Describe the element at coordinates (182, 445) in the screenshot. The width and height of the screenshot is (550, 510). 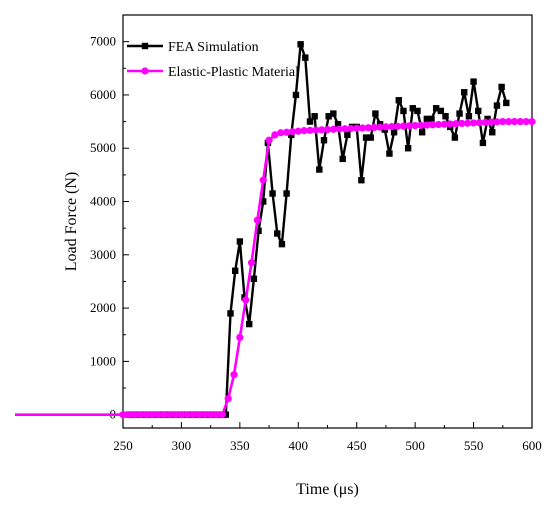
I see `x-tick-label: 300` at that location.